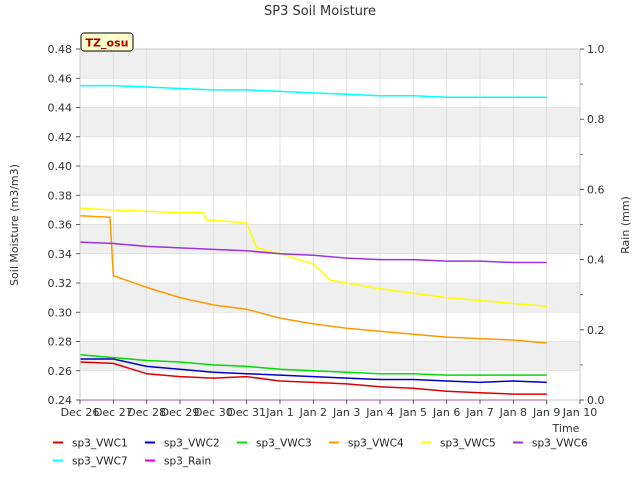 The image size is (640, 480). I want to click on x-tick-label: Jan 2, so click(313, 412).